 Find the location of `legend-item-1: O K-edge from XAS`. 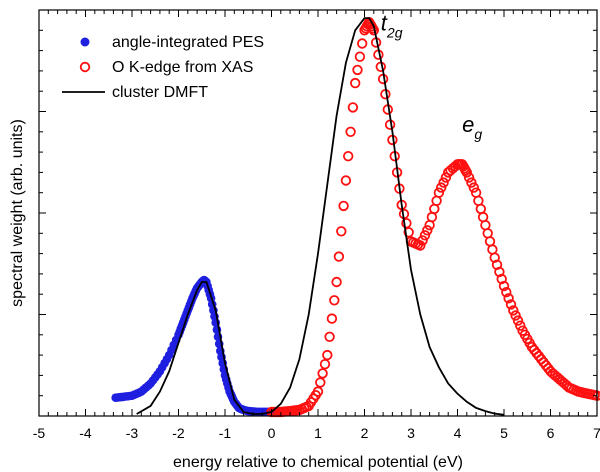

legend-item-1: O K-edge from XAS is located at coordinates (166, 67).